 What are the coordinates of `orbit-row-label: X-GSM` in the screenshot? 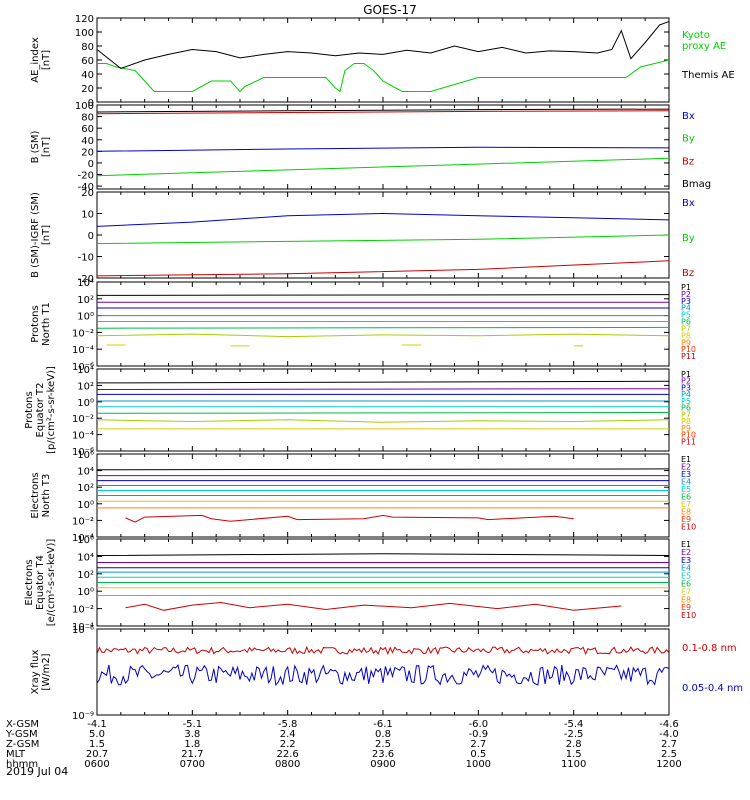 It's located at (22, 724).